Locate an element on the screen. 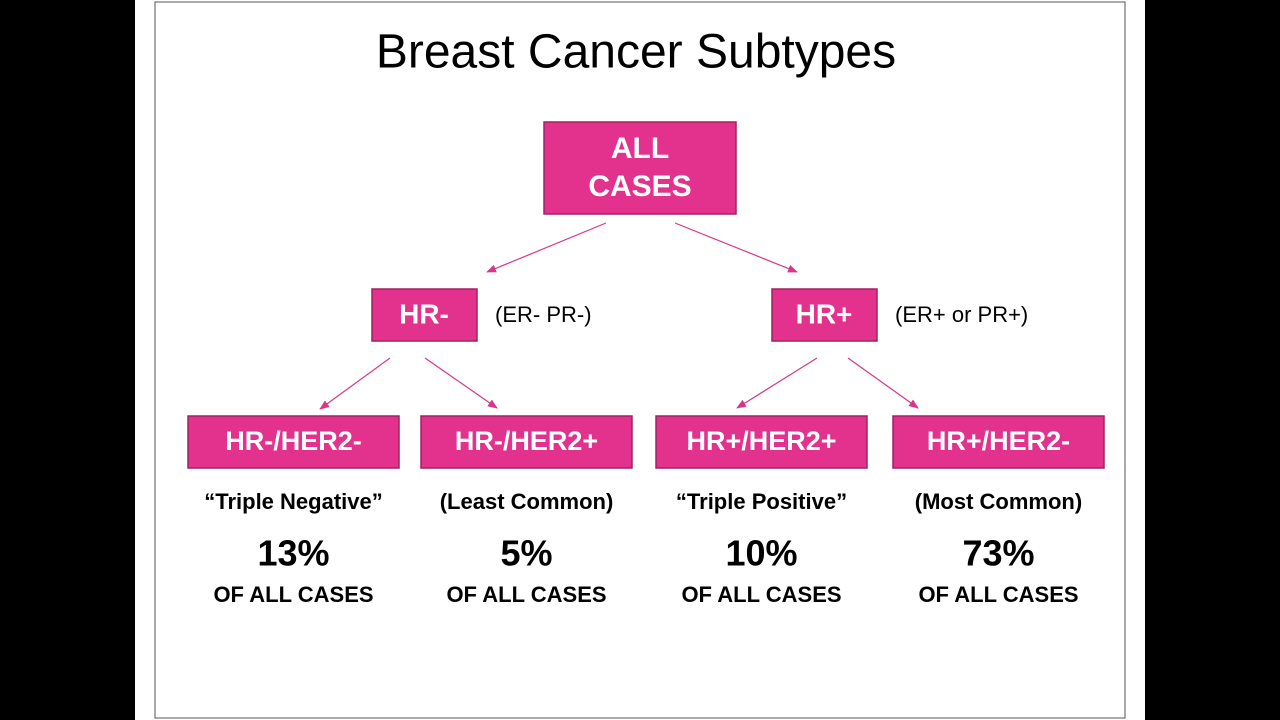 Image resolution: width=1280 pixels, height=720 pixels. leaf-label: HR-/HER2+ is located at coordinates (526, 441).